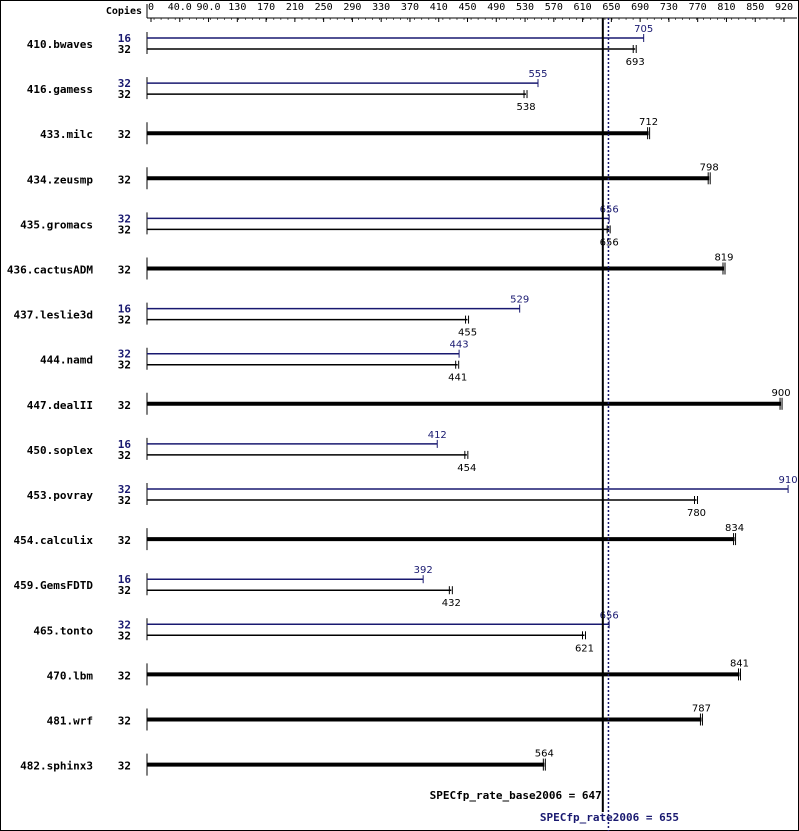  Describe the element at coordinates (739, 663) in the screenshot. I see `base-value-label: 841` at that location.